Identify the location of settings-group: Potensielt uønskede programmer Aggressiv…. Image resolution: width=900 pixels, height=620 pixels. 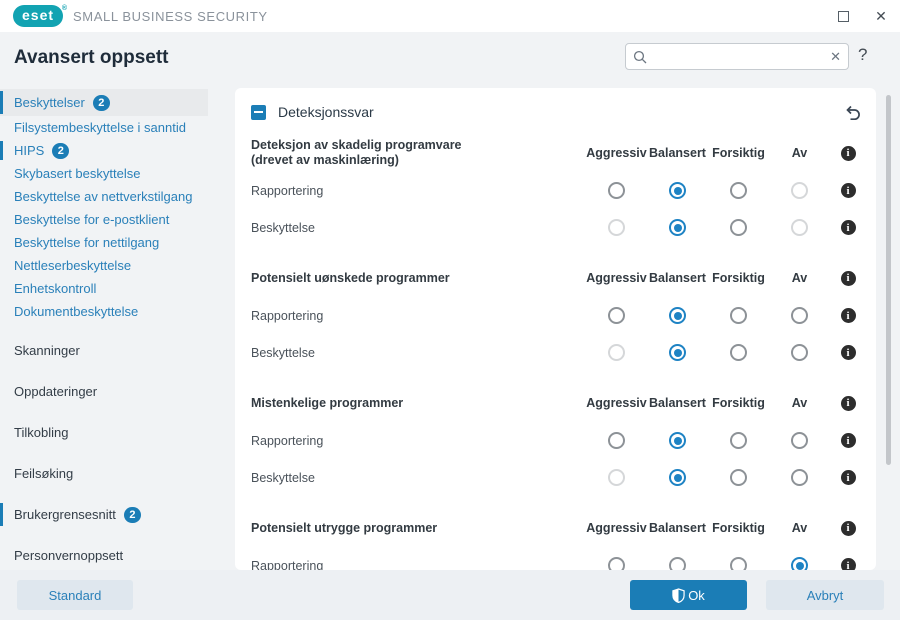
(558, 315).